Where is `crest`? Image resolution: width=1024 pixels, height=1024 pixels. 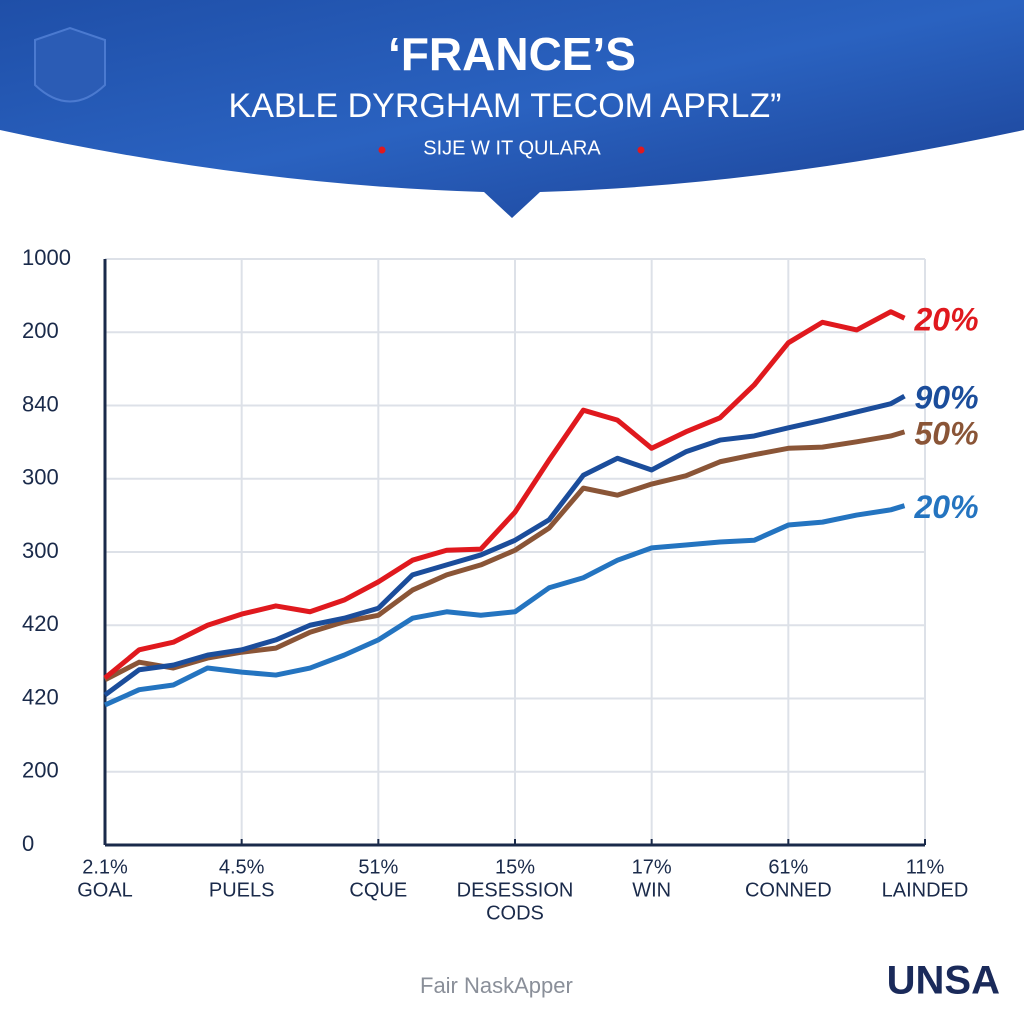 crest is located at coordinates (70, 64).